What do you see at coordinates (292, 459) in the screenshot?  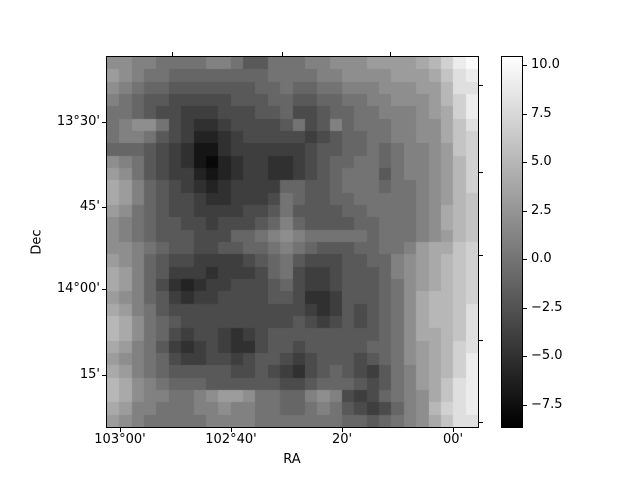 I see `x-axis-label: RA` at bounding box center [292, 459].